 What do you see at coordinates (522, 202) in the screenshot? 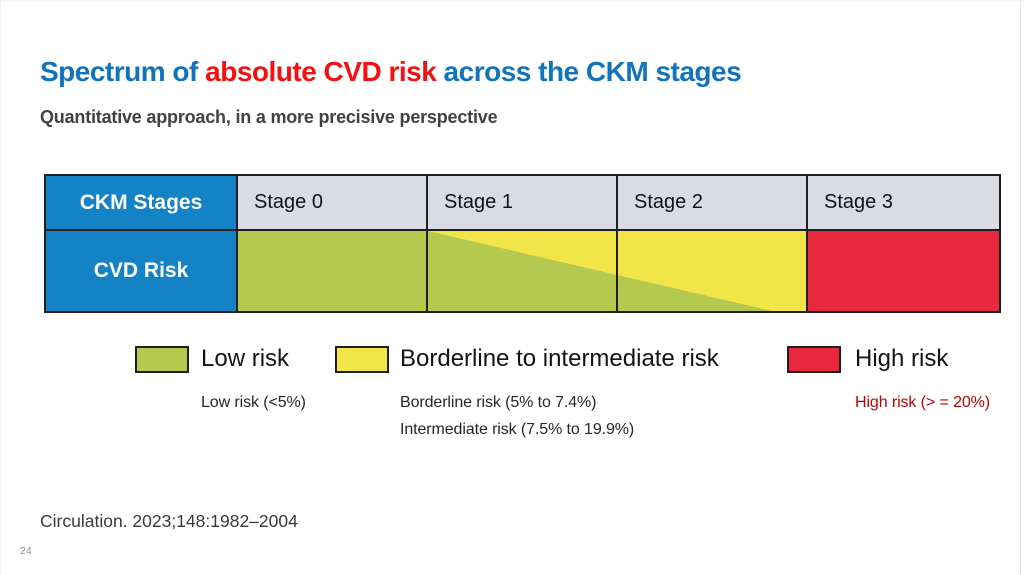
I see `table-header-stage-1: Stage 1` at bounding box center [522, 202].